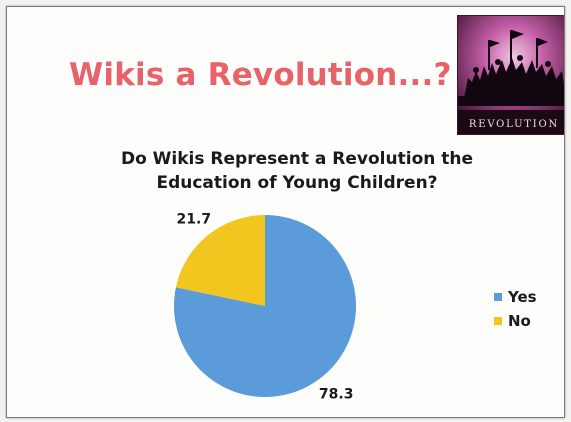  Describe the element at coordinates (260, 75) in the screenshot. I see `slide-title: Wikis a Revolution...?` at that location.